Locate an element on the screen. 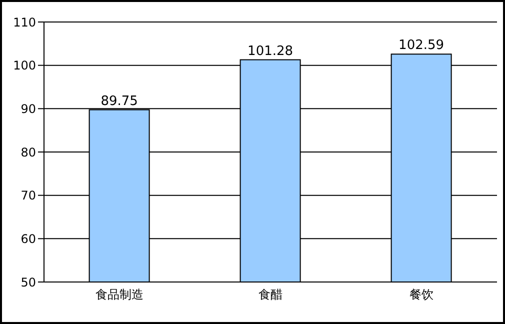 Image resolution: width=505 pixels, height=324 pixels. y-tick-label: 100 is located at coordinates (24, 65).